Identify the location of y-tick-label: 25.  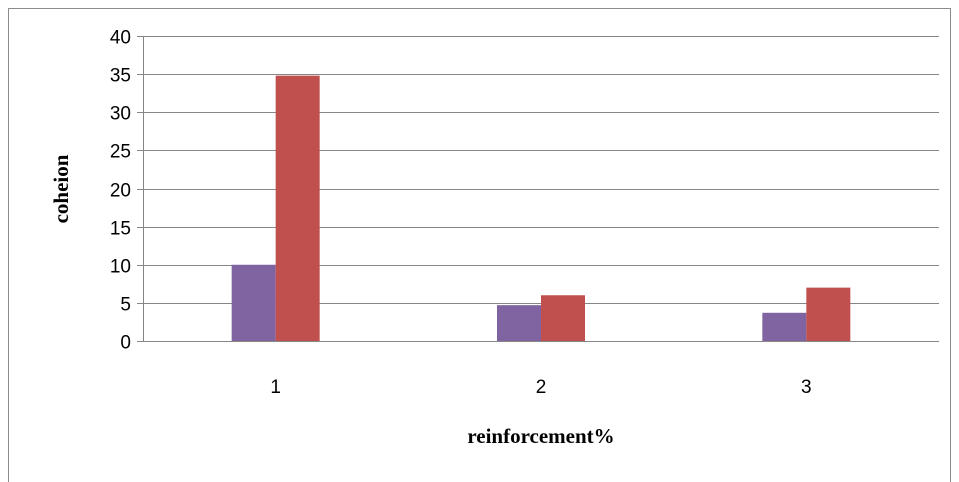
(120, 152).